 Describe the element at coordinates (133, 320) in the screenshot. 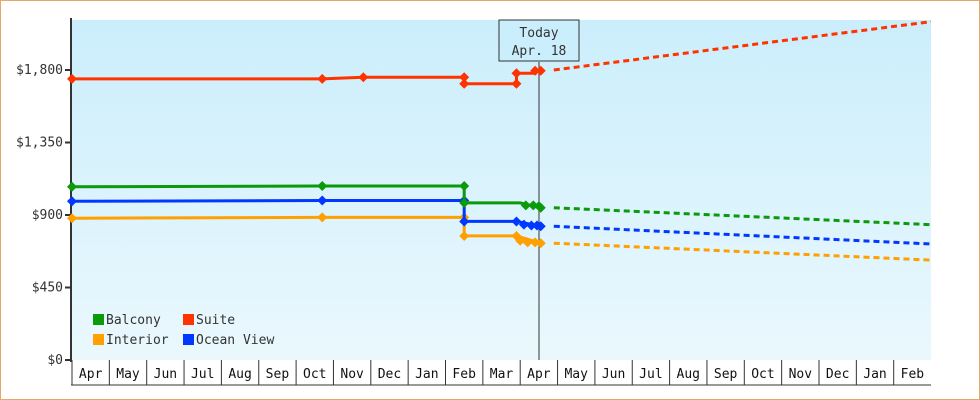

I see `legend-label: Balcony` at that location.